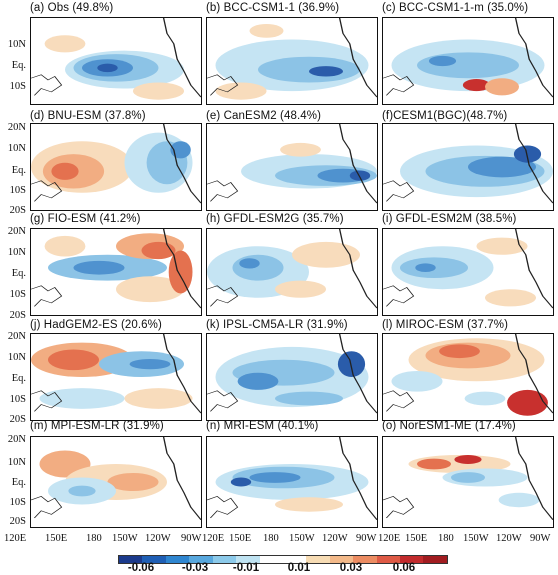  What do you see at coordinates (246, 568) in the screenshot?
I see `colorbar-label: -0.01` at bounding box center [246, 568].